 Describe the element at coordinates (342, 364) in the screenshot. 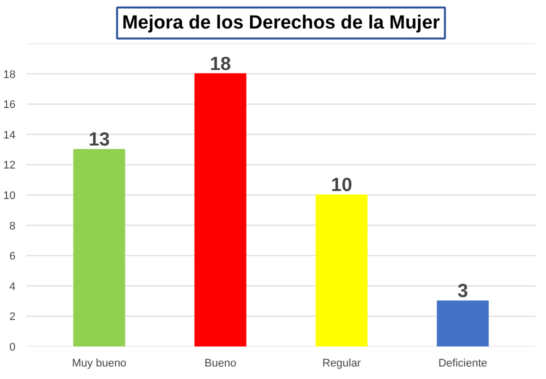

I see `x-tick-label: Regular` at that location.